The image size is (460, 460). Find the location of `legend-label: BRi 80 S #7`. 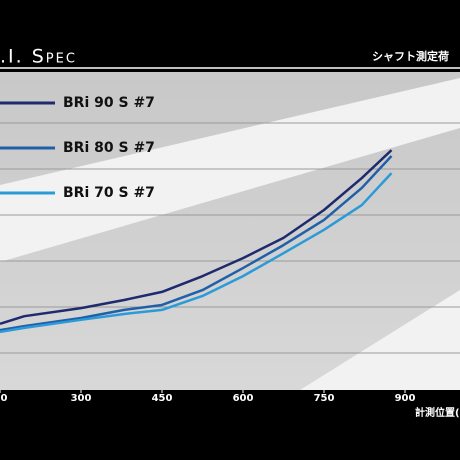

legend-label: BRi 80 S #7 is located at coordinates (109, 148).